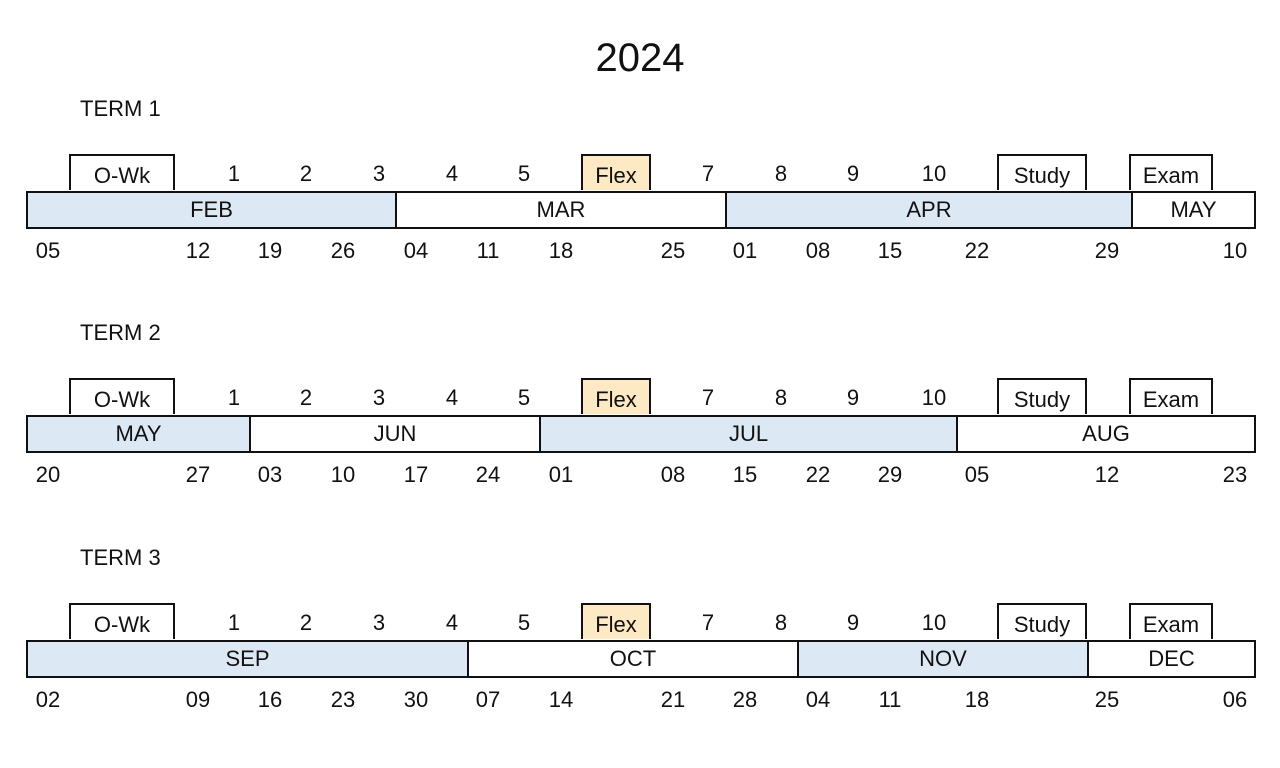 The width and height of the screenshot is (1280, 768). Describe the element at coordinates (488, 474) in the screenshot. I see `date-label: 24` at that location.